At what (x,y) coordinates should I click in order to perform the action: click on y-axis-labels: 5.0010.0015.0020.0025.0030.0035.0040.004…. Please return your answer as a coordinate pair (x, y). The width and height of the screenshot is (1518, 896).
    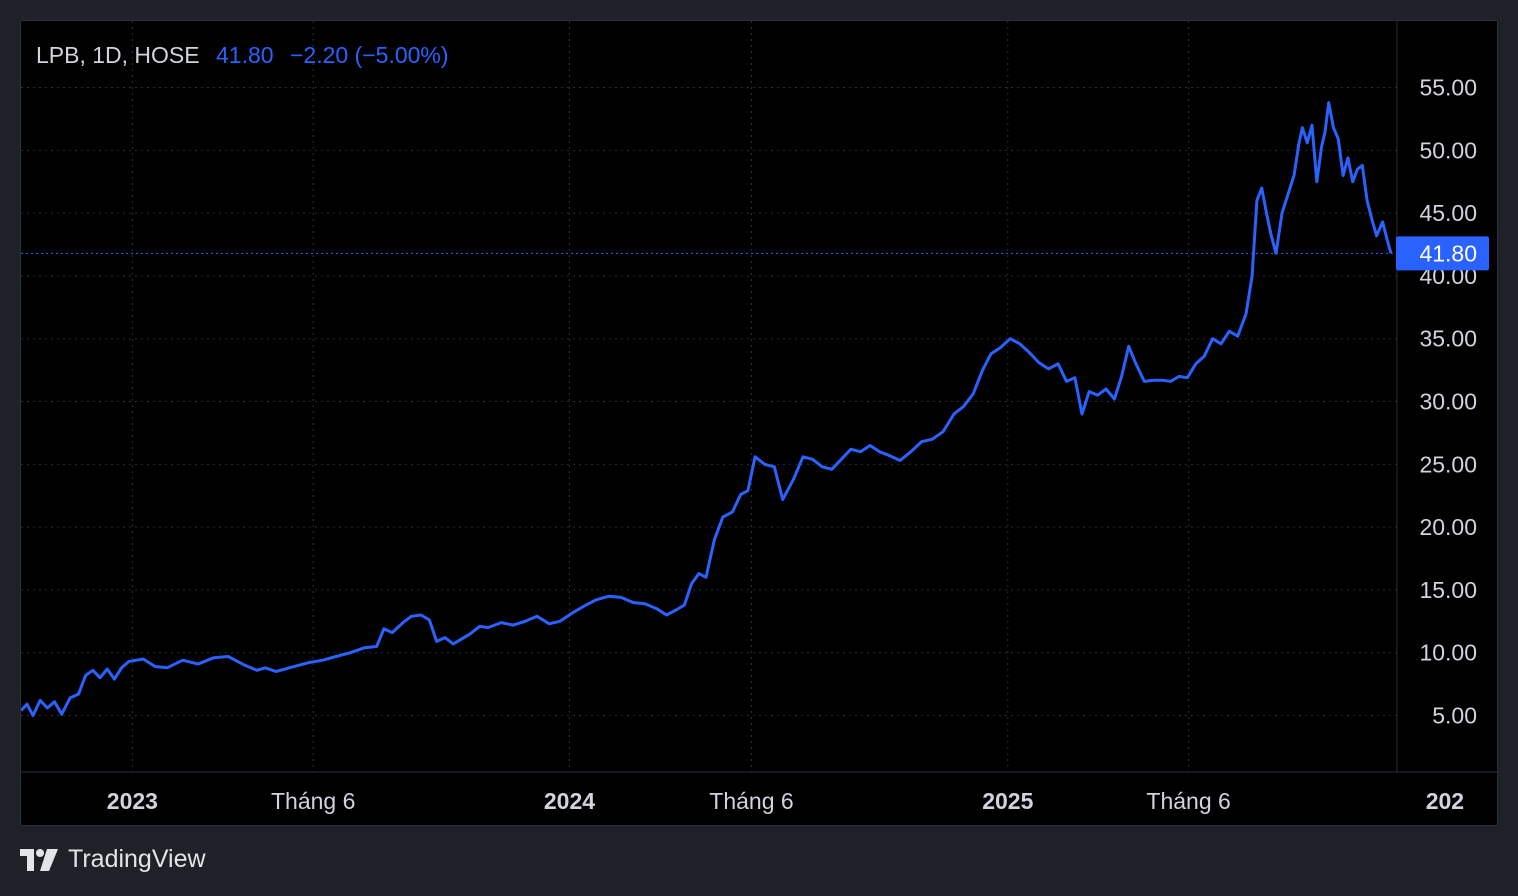
    Looking at the image, I should click on (1448, 402).